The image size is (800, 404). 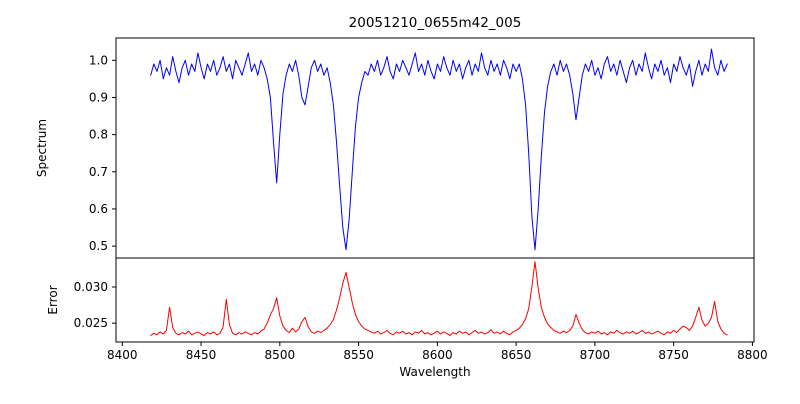 I want to click on x-tick-label: 8600, so click(x=437, y=355).